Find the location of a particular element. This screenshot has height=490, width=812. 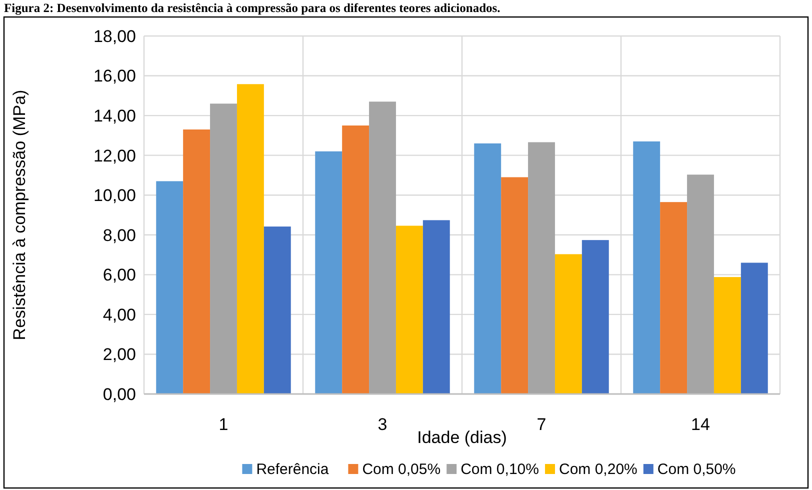

x-axis-title: Idade (dias) is located at coordinates (462, 437).